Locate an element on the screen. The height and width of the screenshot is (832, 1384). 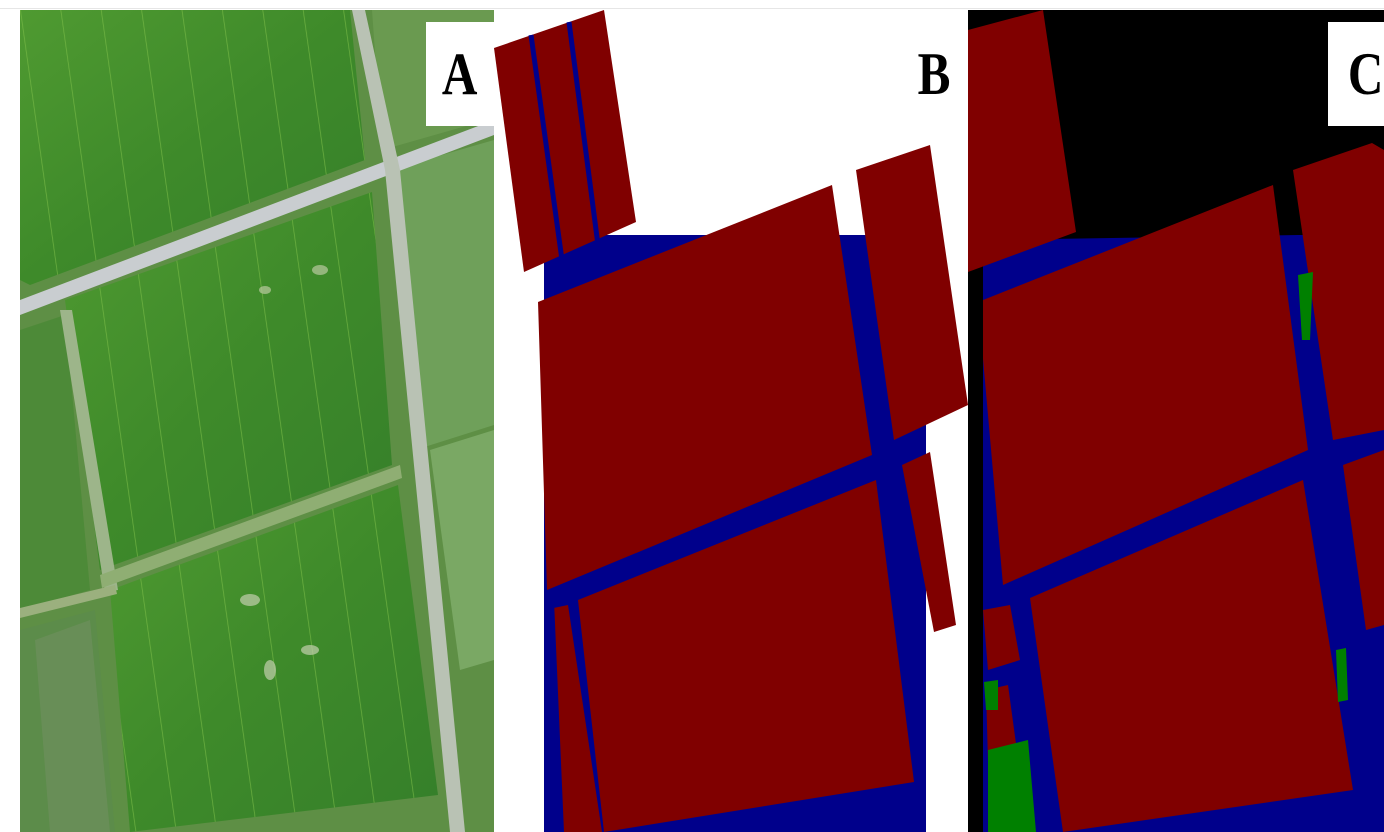
panel-c-label-text: C is located at coordinates (1366, 74).